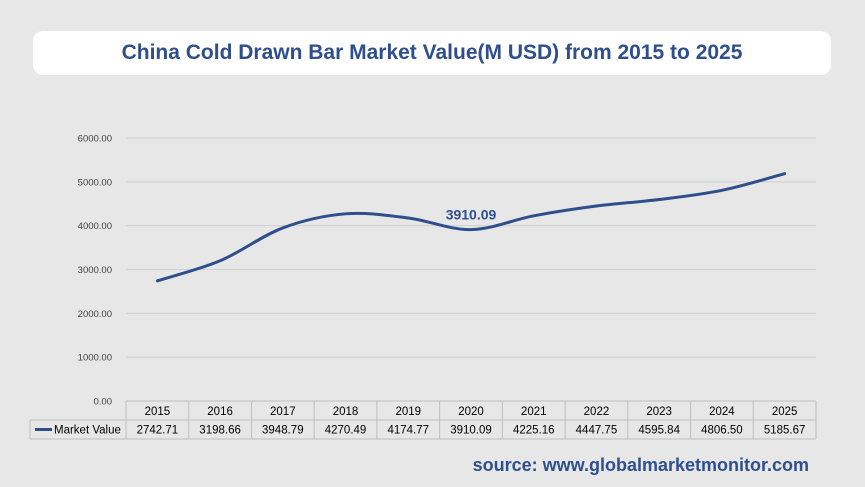  Describe the element at coordinates (220, 431) in the screenshot. I see `table-value-cell: 3198.66` at that location.